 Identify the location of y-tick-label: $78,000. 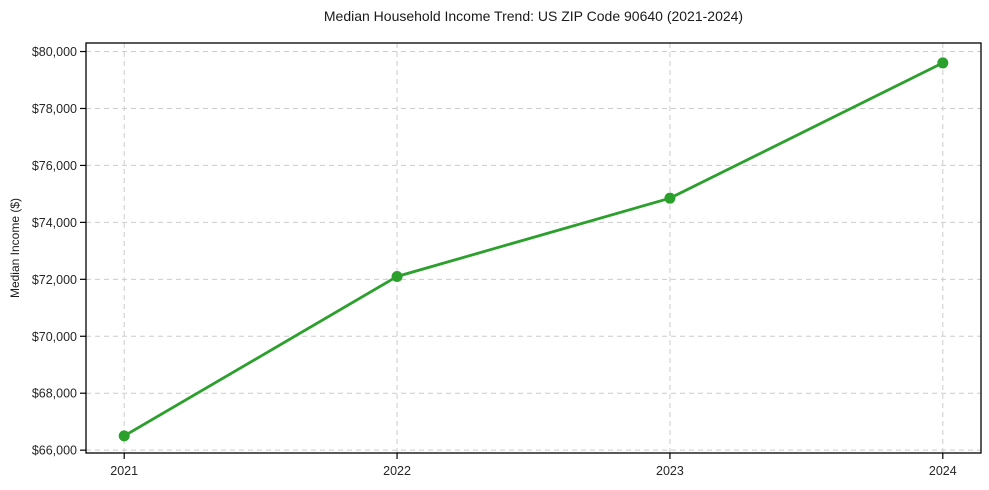
(54, 109).